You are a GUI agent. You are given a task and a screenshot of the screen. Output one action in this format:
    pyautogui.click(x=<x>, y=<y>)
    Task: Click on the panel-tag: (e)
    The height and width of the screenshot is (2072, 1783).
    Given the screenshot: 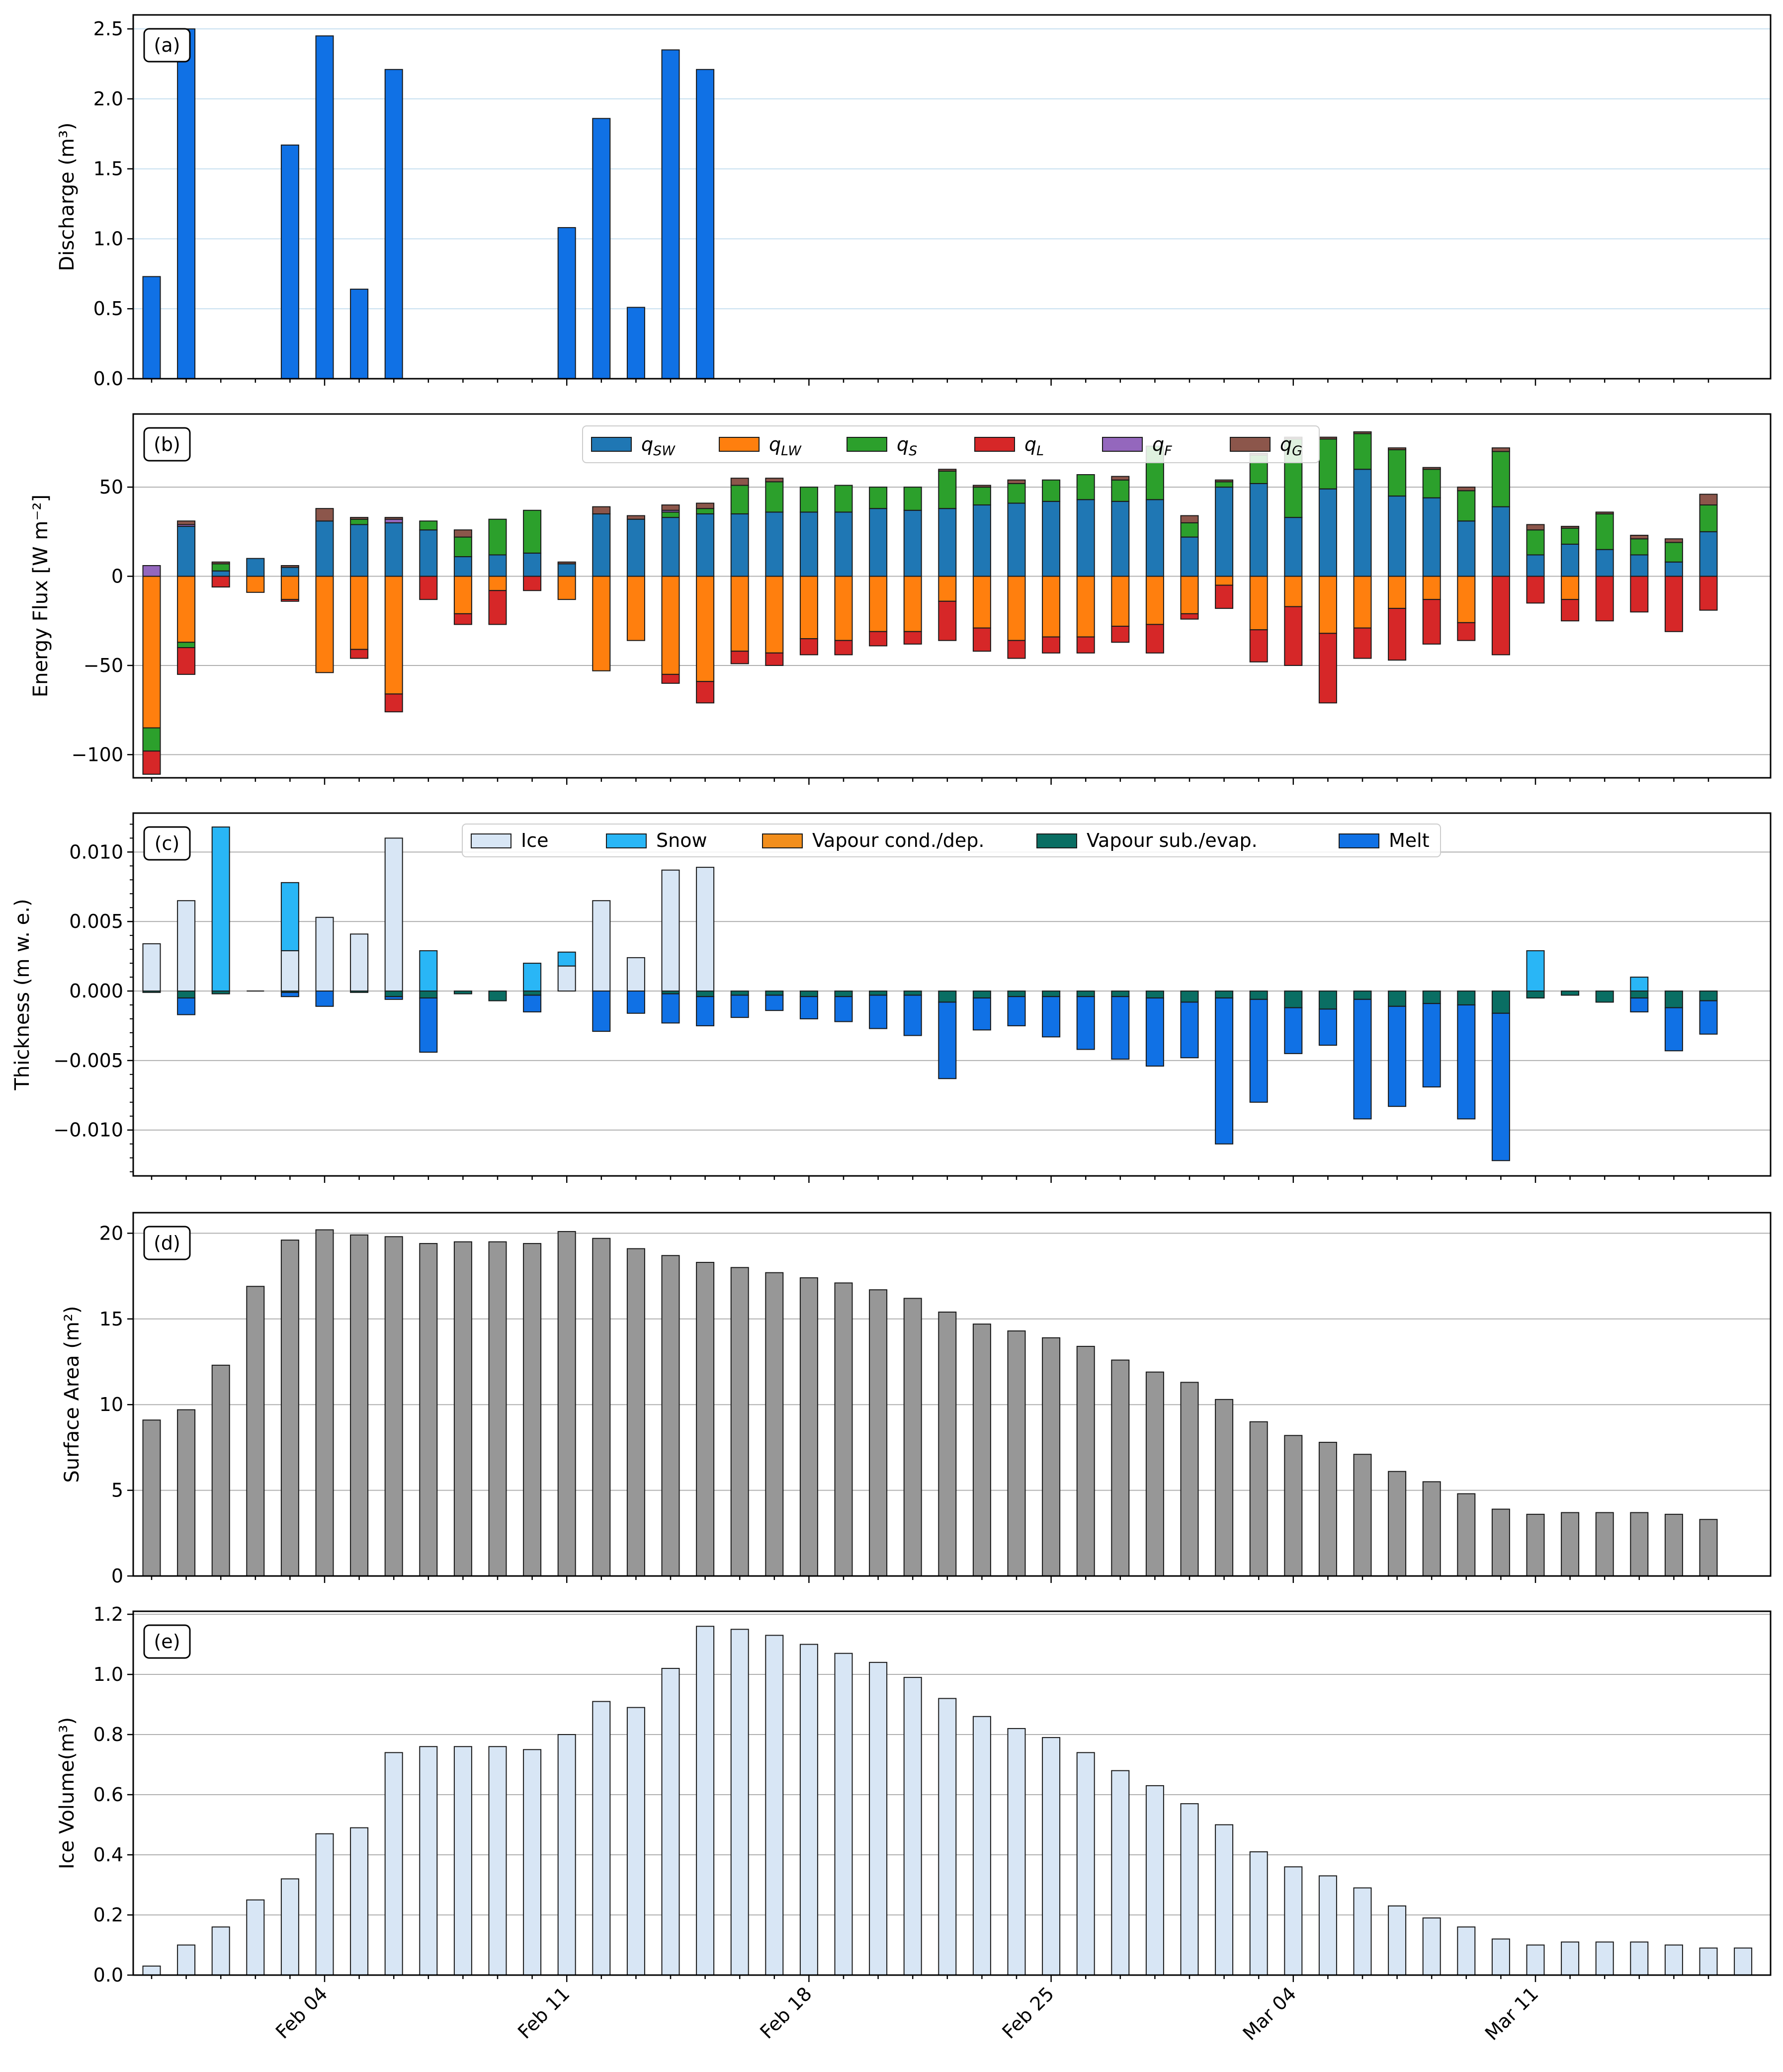 What is the action you would take?
    pyautogui.click(x=167, y=1642)
    